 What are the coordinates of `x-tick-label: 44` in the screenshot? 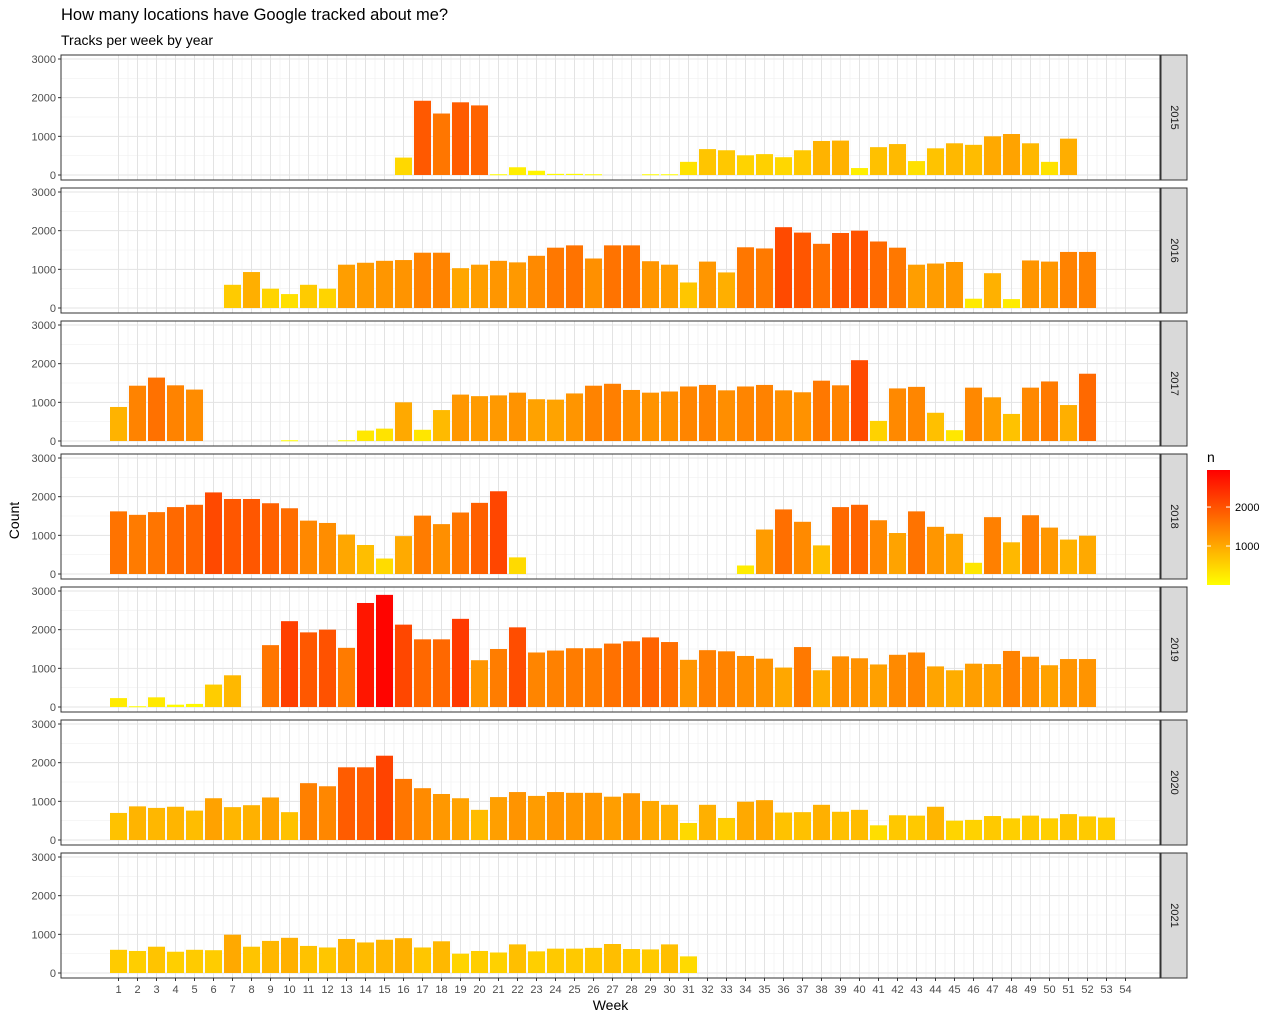 It's located at (935, 990).